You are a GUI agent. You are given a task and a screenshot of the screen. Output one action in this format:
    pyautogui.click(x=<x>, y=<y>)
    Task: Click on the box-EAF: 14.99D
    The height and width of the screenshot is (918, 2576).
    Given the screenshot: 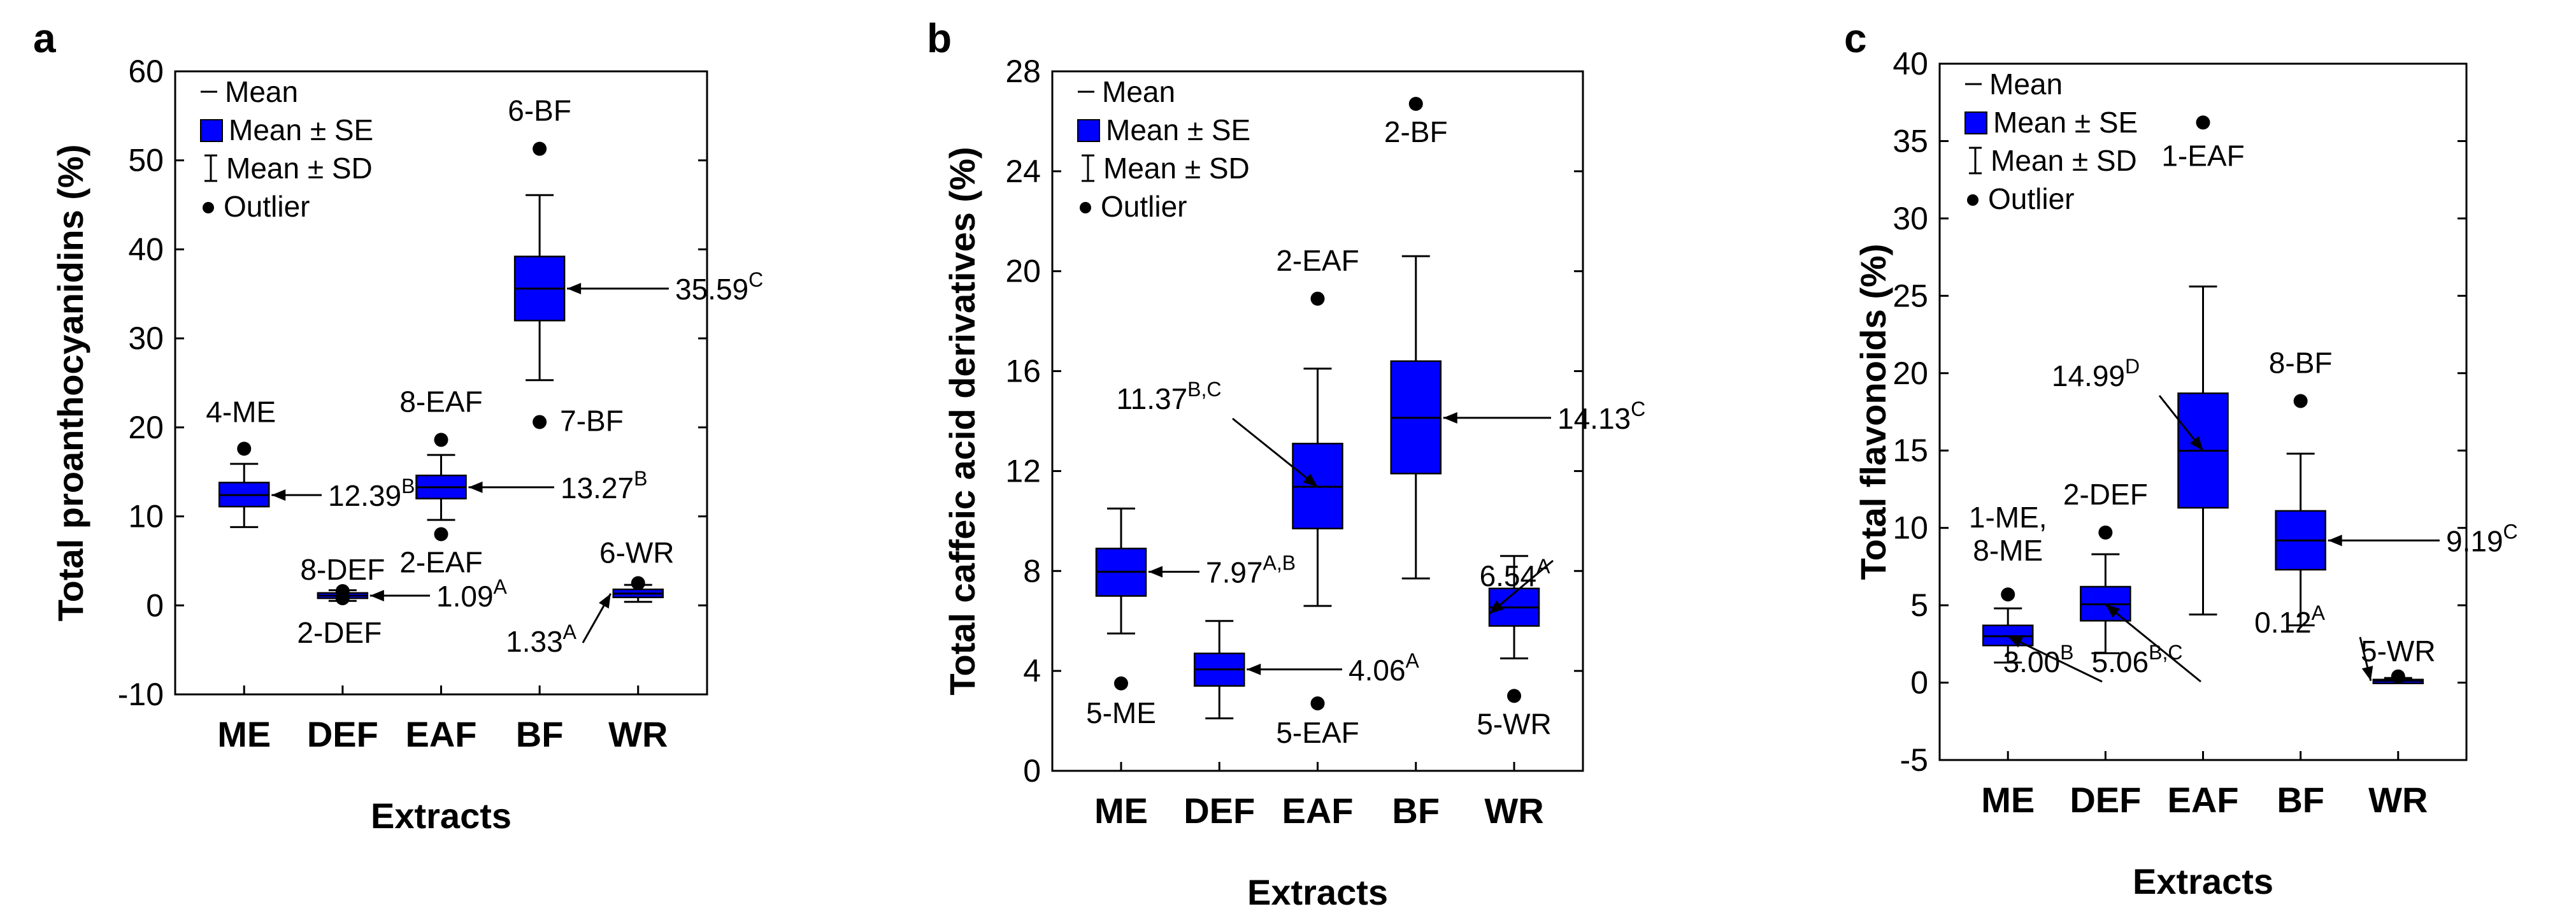 What is the action you would take?
    pyautogui.click(x=2141, y=450)
    